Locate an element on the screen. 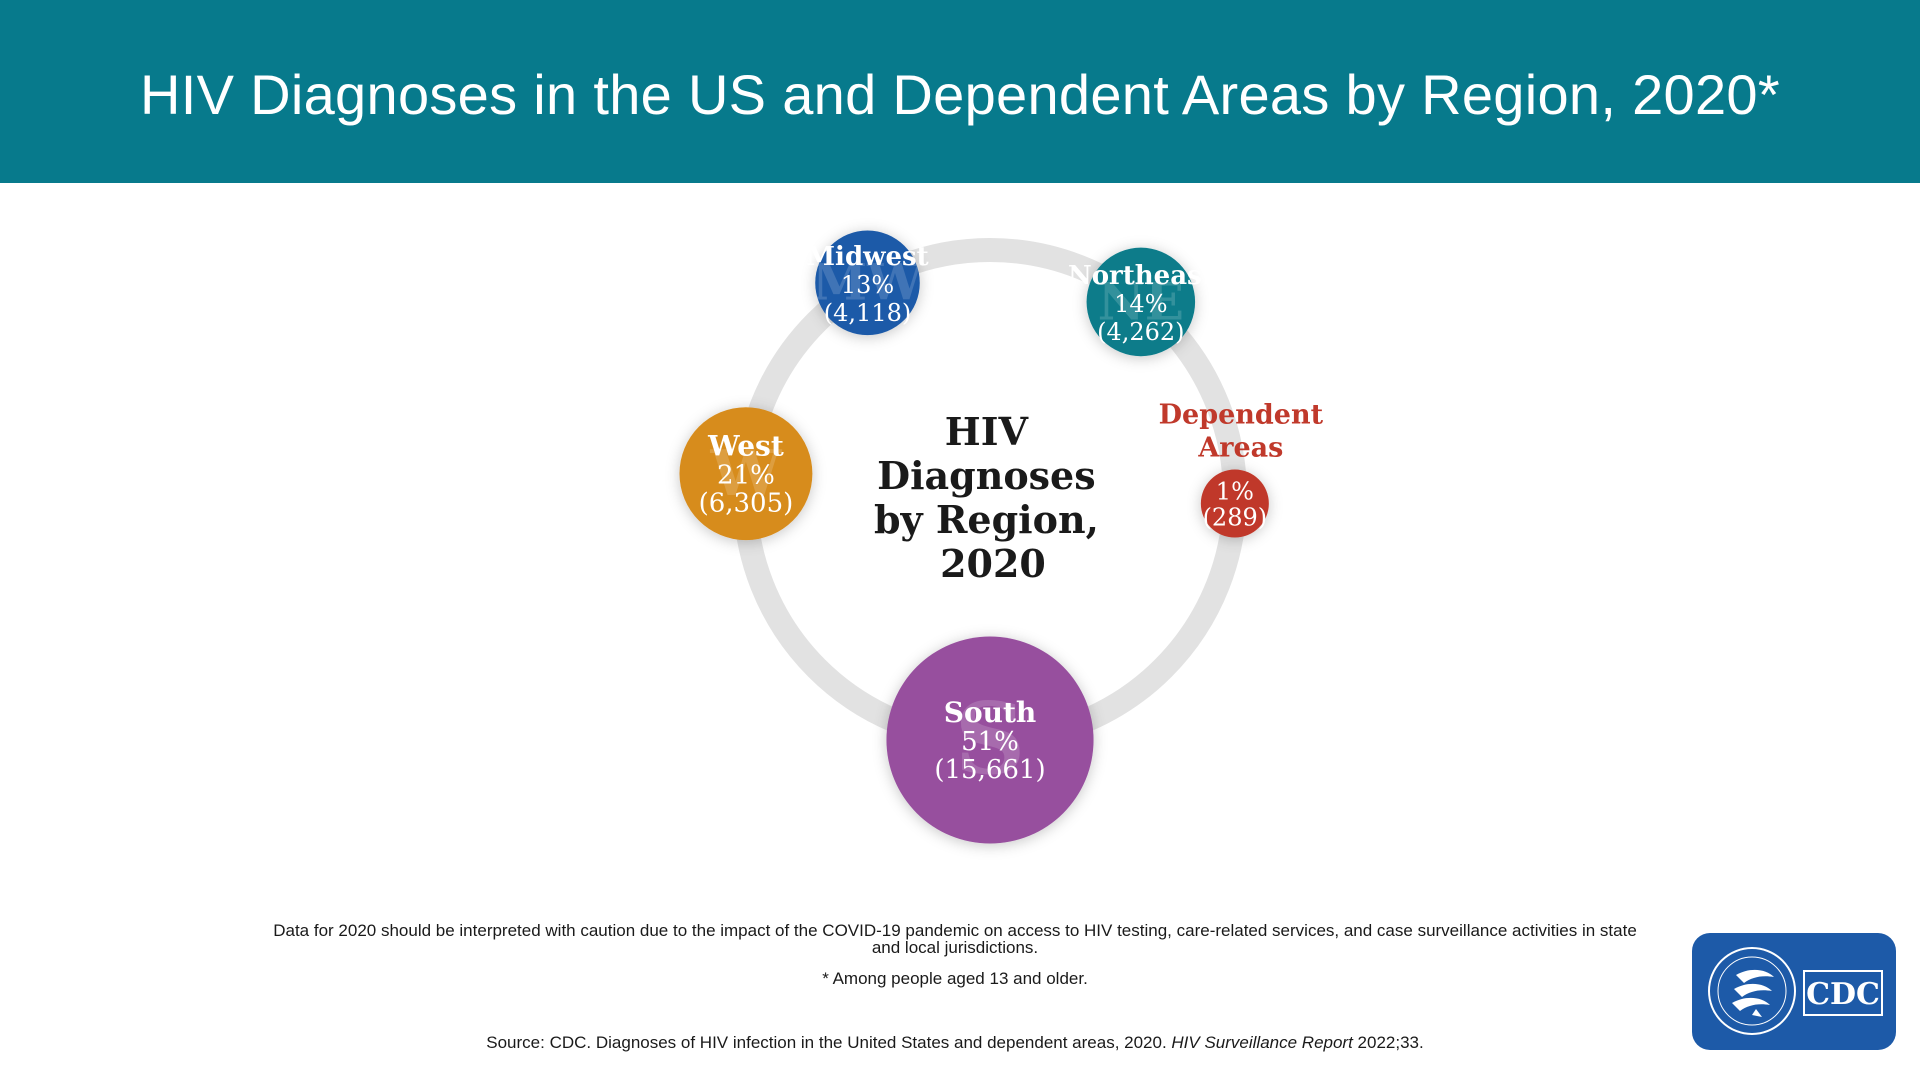  cdc-logo-badge: CDC is located at coordinates (1794, 991).